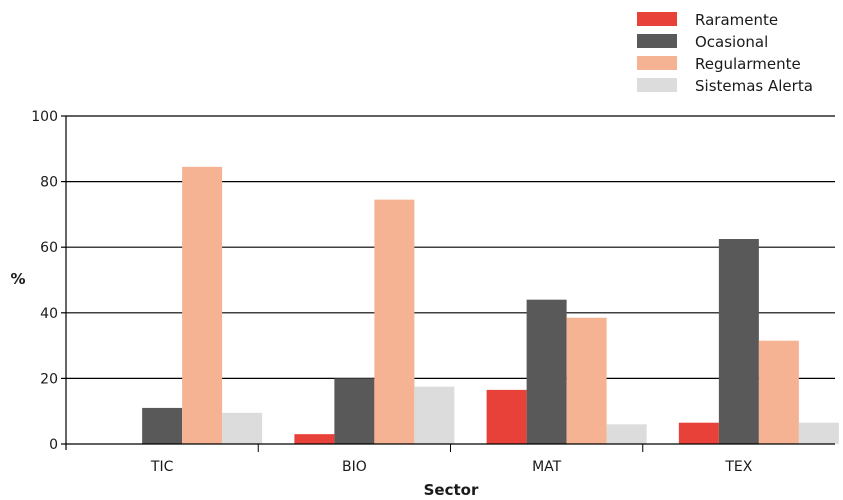 This screenshot has height=500, width=843. I want to click on bar-sistemas-alerta-mat, so click(626, 434).